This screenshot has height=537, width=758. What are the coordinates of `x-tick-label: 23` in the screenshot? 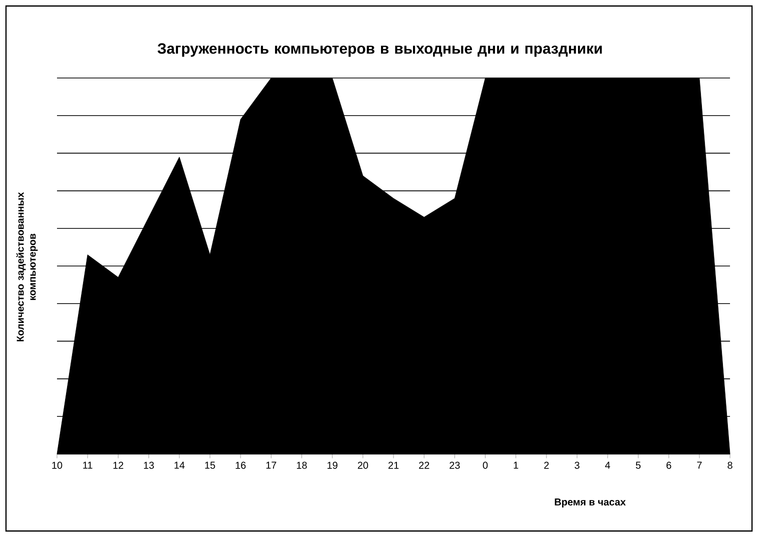 It's located at (455, 465).